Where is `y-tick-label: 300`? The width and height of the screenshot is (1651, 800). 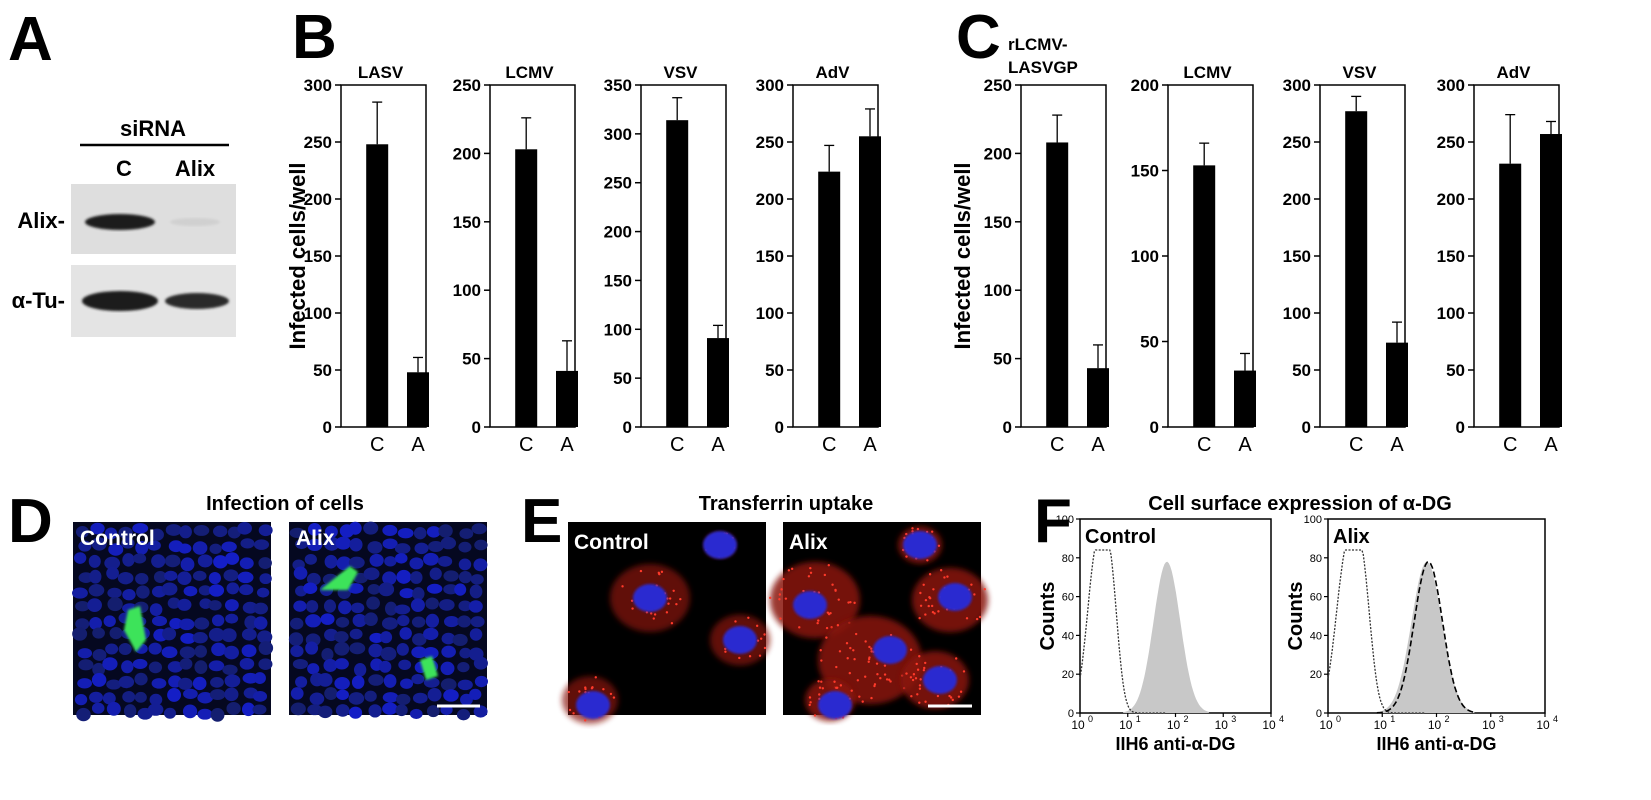 y-tick-label: 300 is located at coordinates (1297, 85).